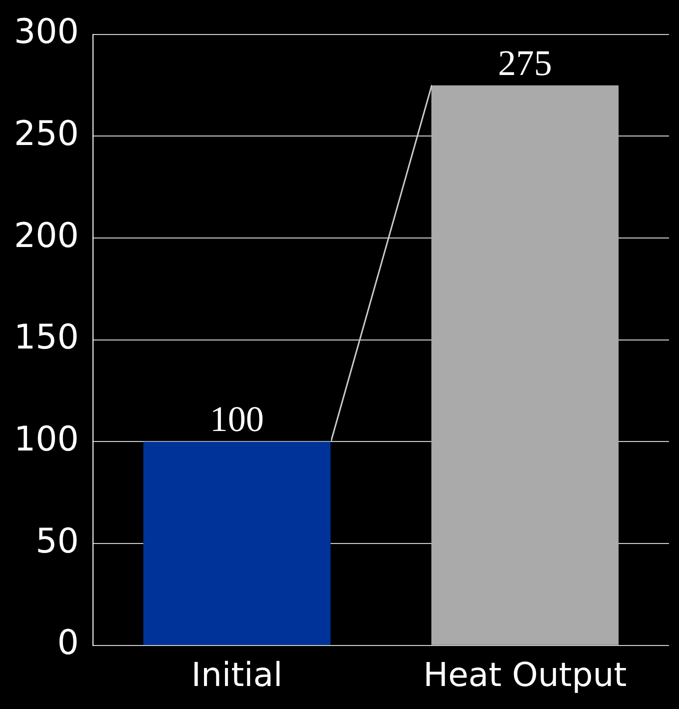 This screenshot has height=709, width=679. What do you see at coordinates (46, 440) in the screenshot?
I see `y-tick-label: 100` at bounding box center [46, 440].